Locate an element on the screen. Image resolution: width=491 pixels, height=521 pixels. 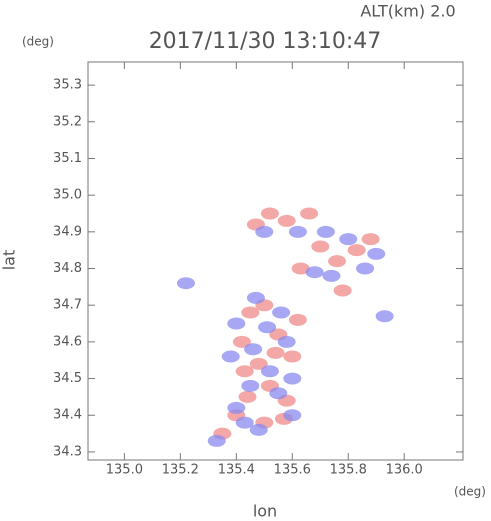
y-tick-label: 34.3 is located at coordinates (67, 451).